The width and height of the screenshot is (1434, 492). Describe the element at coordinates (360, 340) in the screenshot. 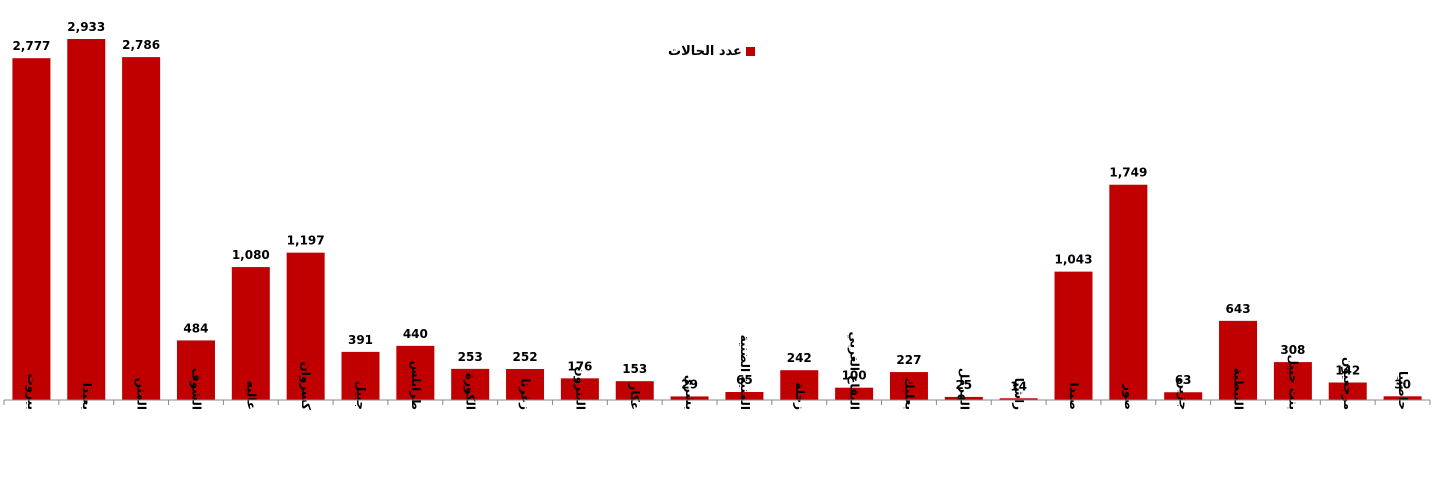

I see `data-label: 391` at that location.